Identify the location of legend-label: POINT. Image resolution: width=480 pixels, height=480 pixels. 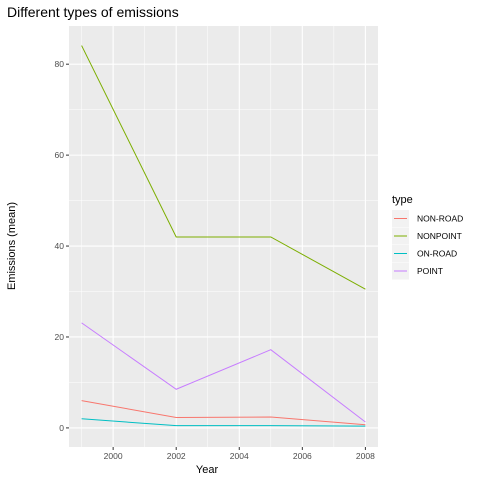
(430, 271).